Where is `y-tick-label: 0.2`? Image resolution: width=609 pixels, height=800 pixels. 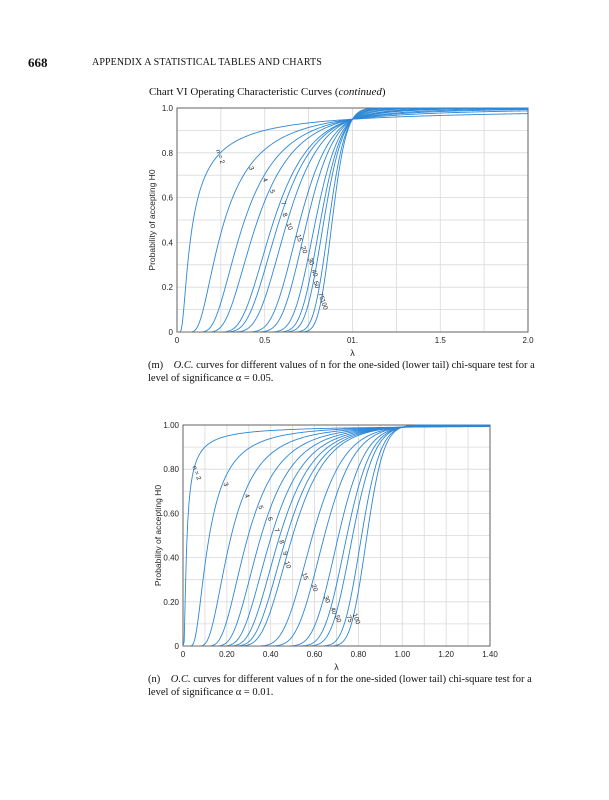 y-tick-label: 0.2 is located at coordinates (168, 287).